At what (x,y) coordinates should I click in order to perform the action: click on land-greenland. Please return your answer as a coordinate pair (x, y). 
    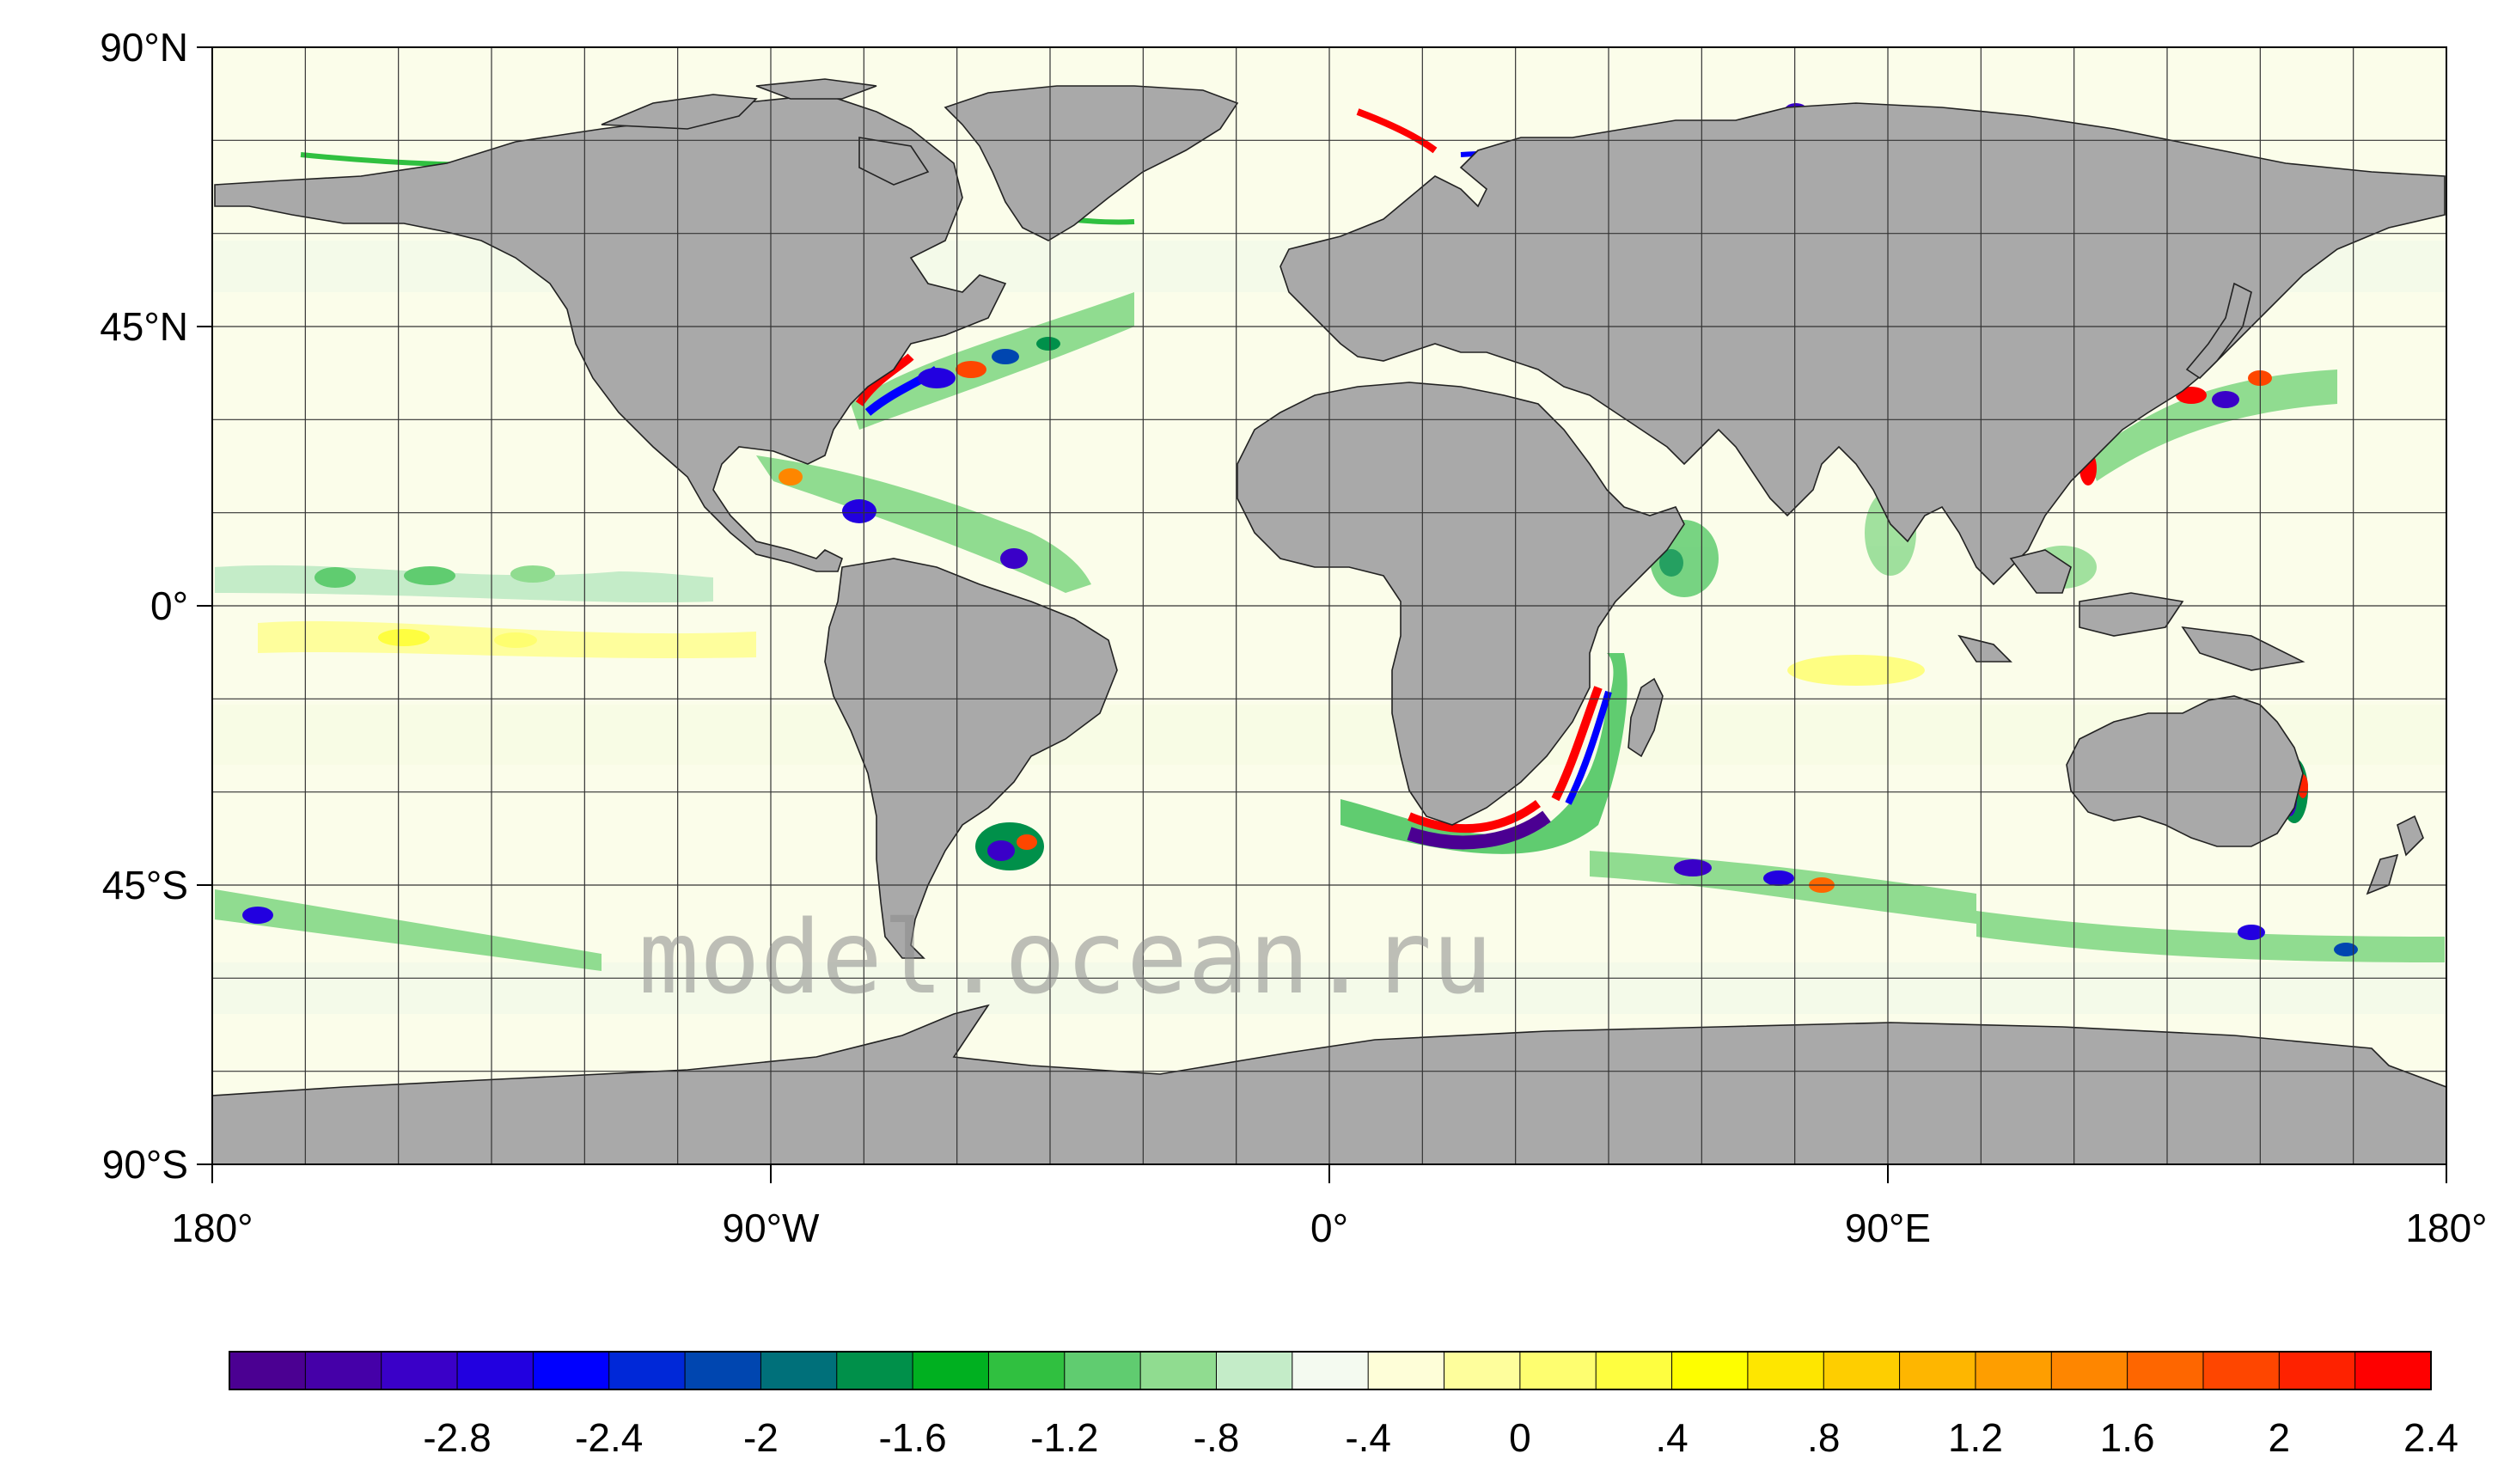
    Looking at the image, I should click on (1091, 163).